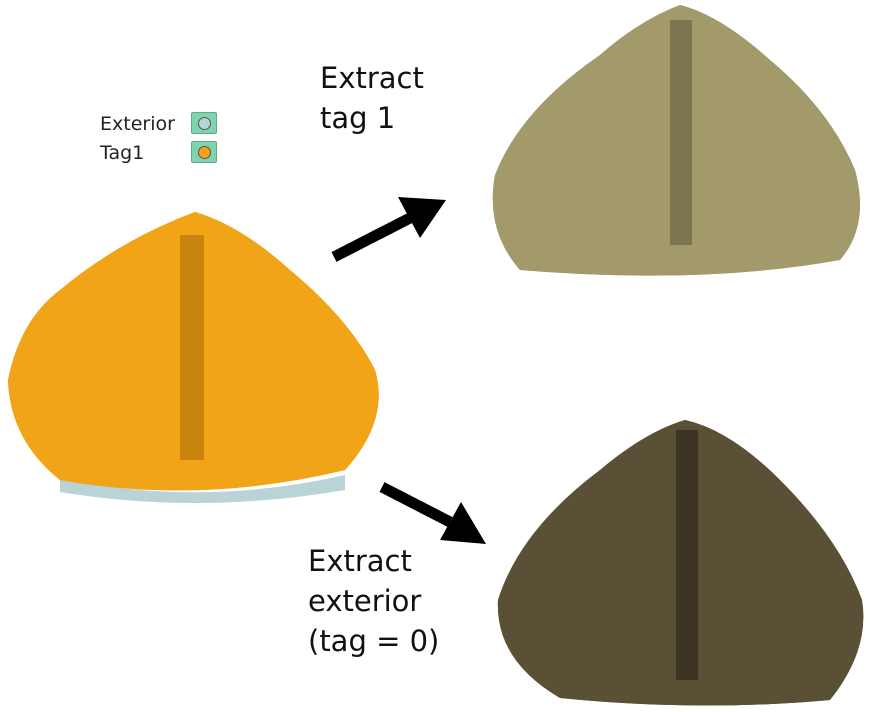  I want to click on arrow-up-right-icon, so click(388, 229).